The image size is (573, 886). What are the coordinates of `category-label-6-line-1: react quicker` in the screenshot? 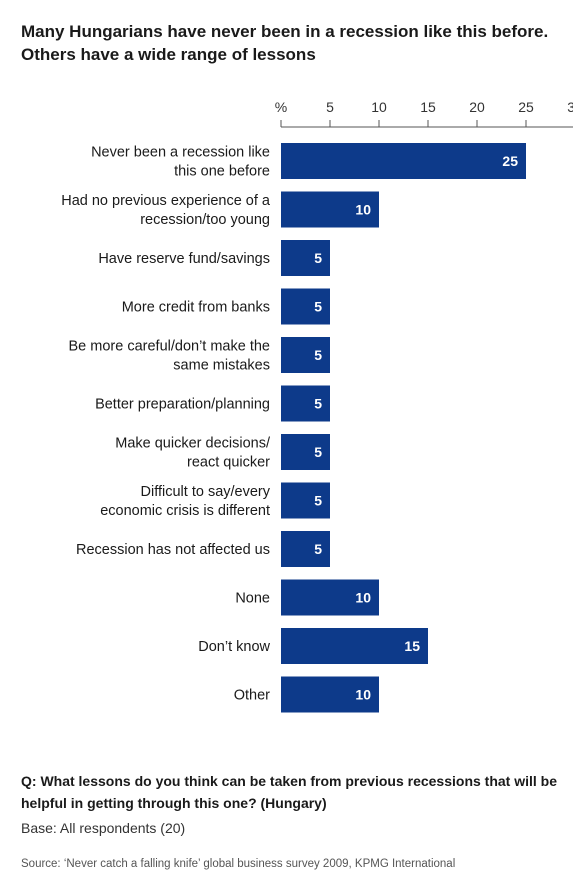 It's located at (228, 463).